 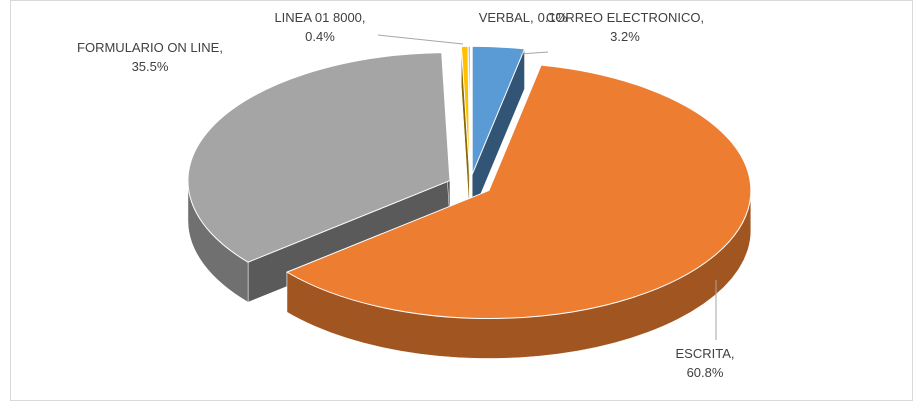 I want to click on label-category: LINEA 01 8000,, so click(x=319, y=17).